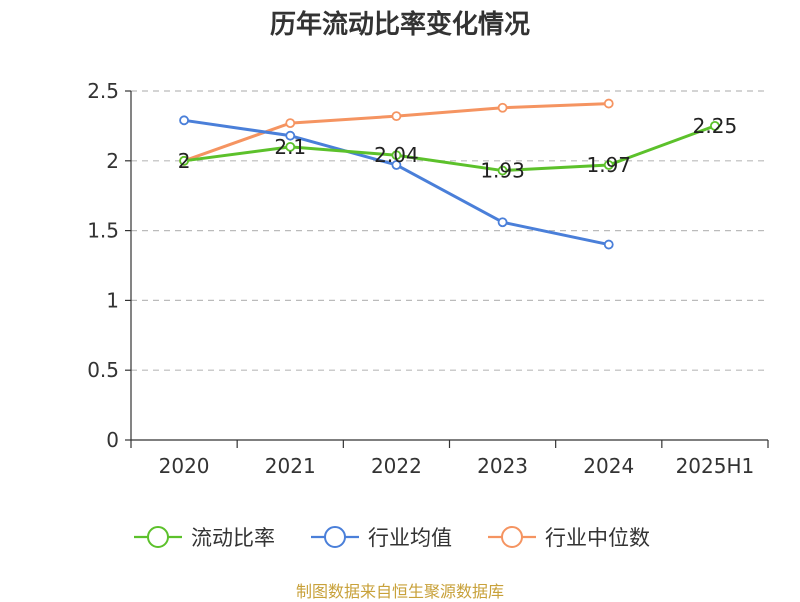 The width and height of the screenshot is (800, 602). Describe the element at coordinates (399, 591) in the screenshot. I see `source-note: 制图数据来自恒生聚源数据库` at that location.